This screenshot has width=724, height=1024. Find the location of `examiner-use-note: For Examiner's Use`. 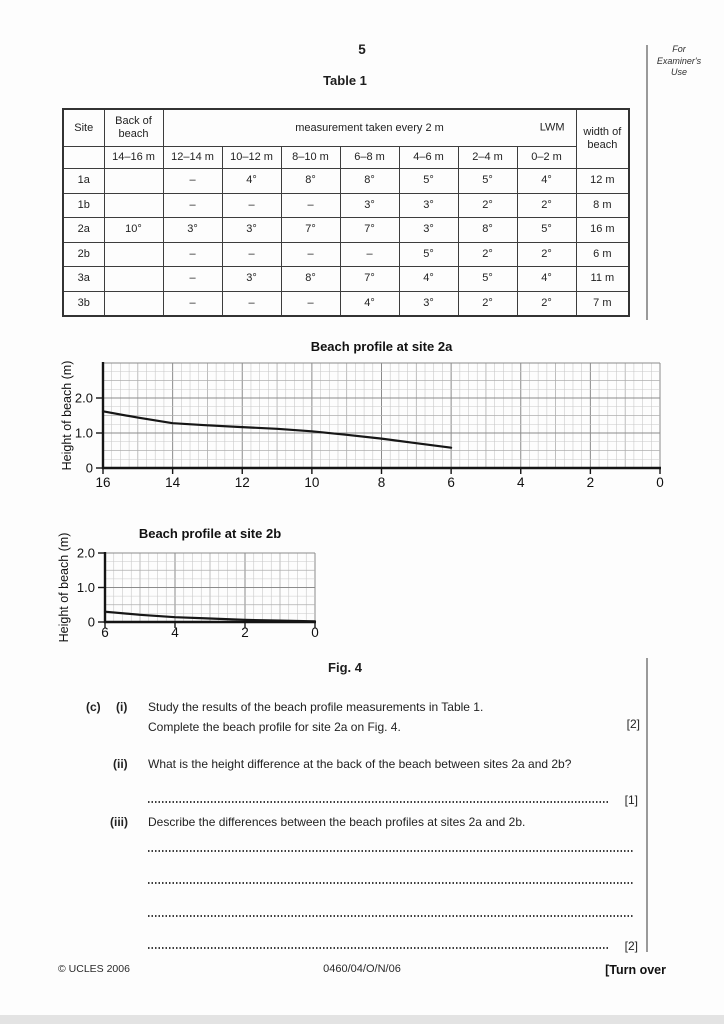

examiner-use-note: For Examiner's Use is located at coordinates (679, 61).